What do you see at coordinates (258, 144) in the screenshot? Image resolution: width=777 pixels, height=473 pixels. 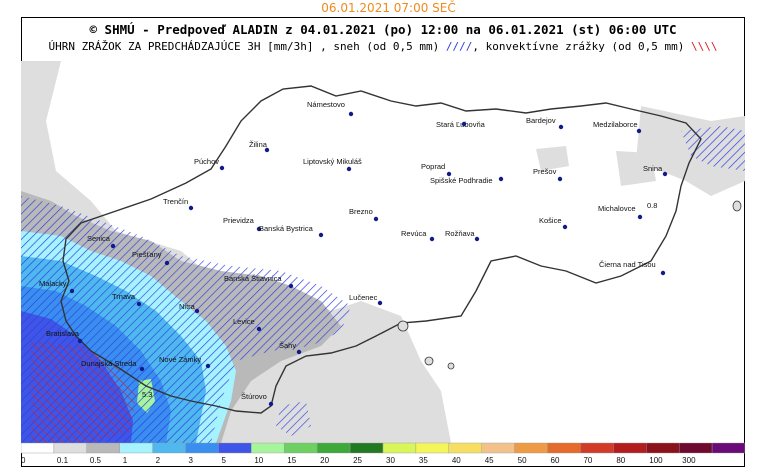 I see `svg-text: Žilina` at bounding box center [258, 144].